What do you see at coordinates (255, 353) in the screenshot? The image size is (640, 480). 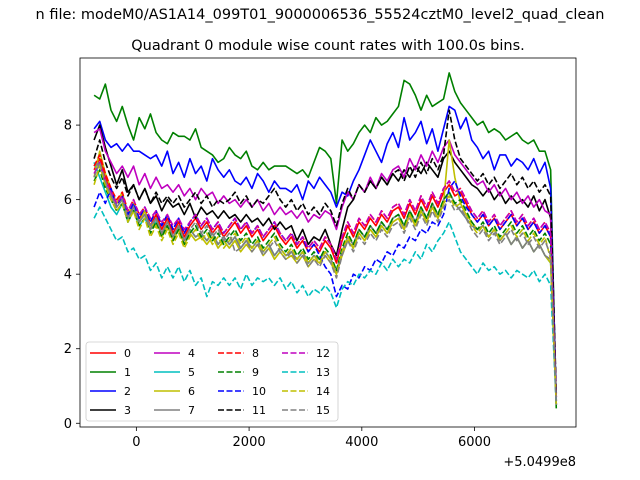 I see `legend-label-8: 8` at bounding box center [255, 353].